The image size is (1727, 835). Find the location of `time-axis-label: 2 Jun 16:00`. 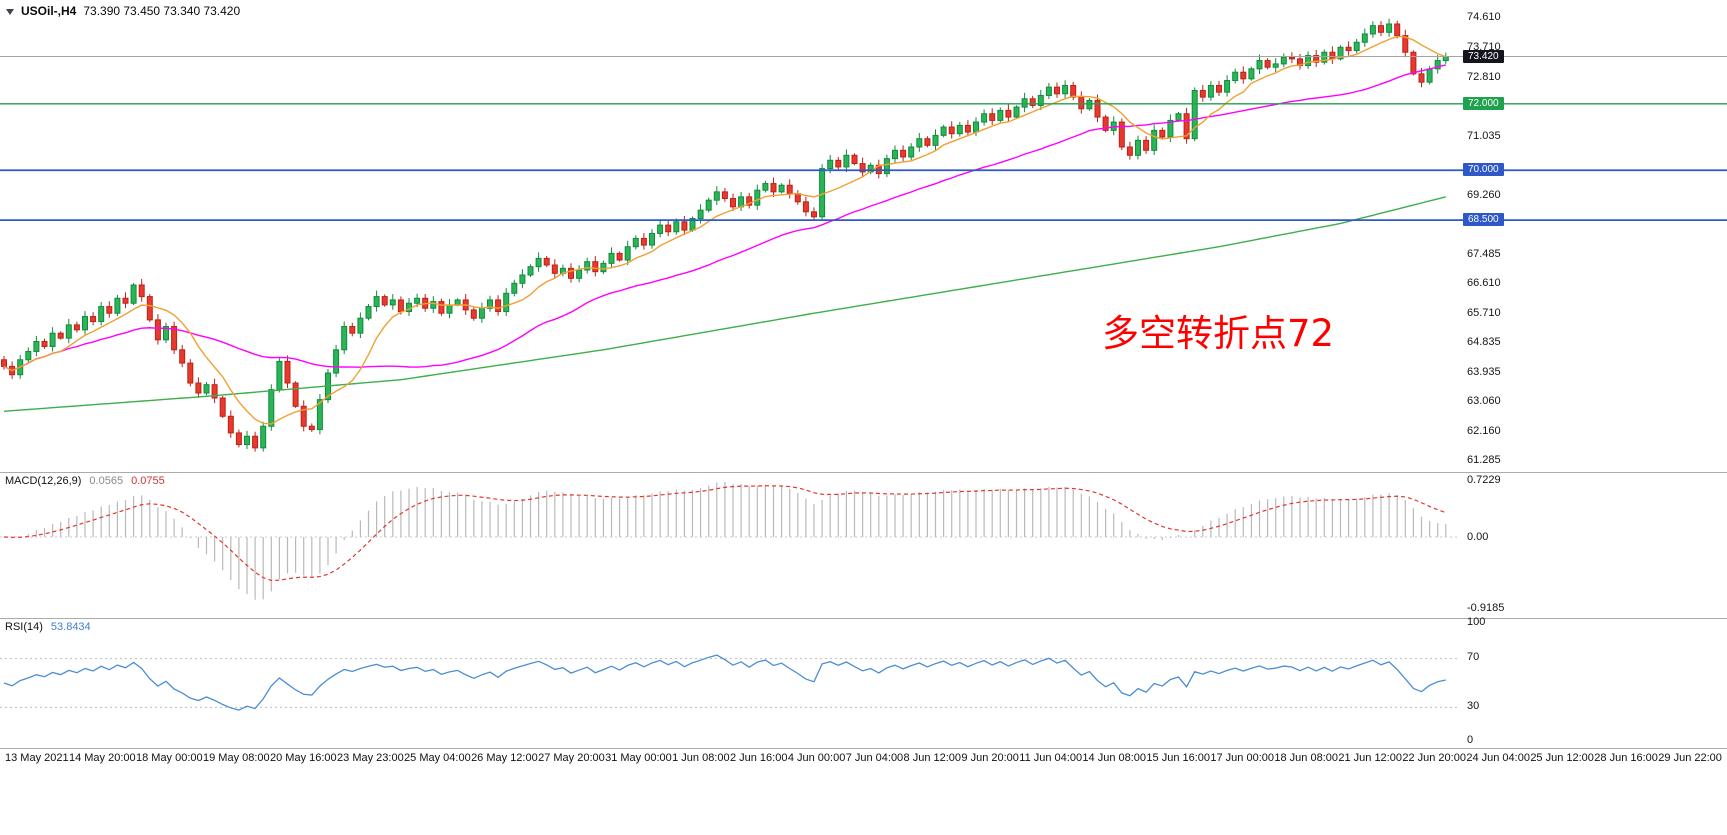

time-axis-label: 2 Jun 16:00 is located at coordinates (758, 758).